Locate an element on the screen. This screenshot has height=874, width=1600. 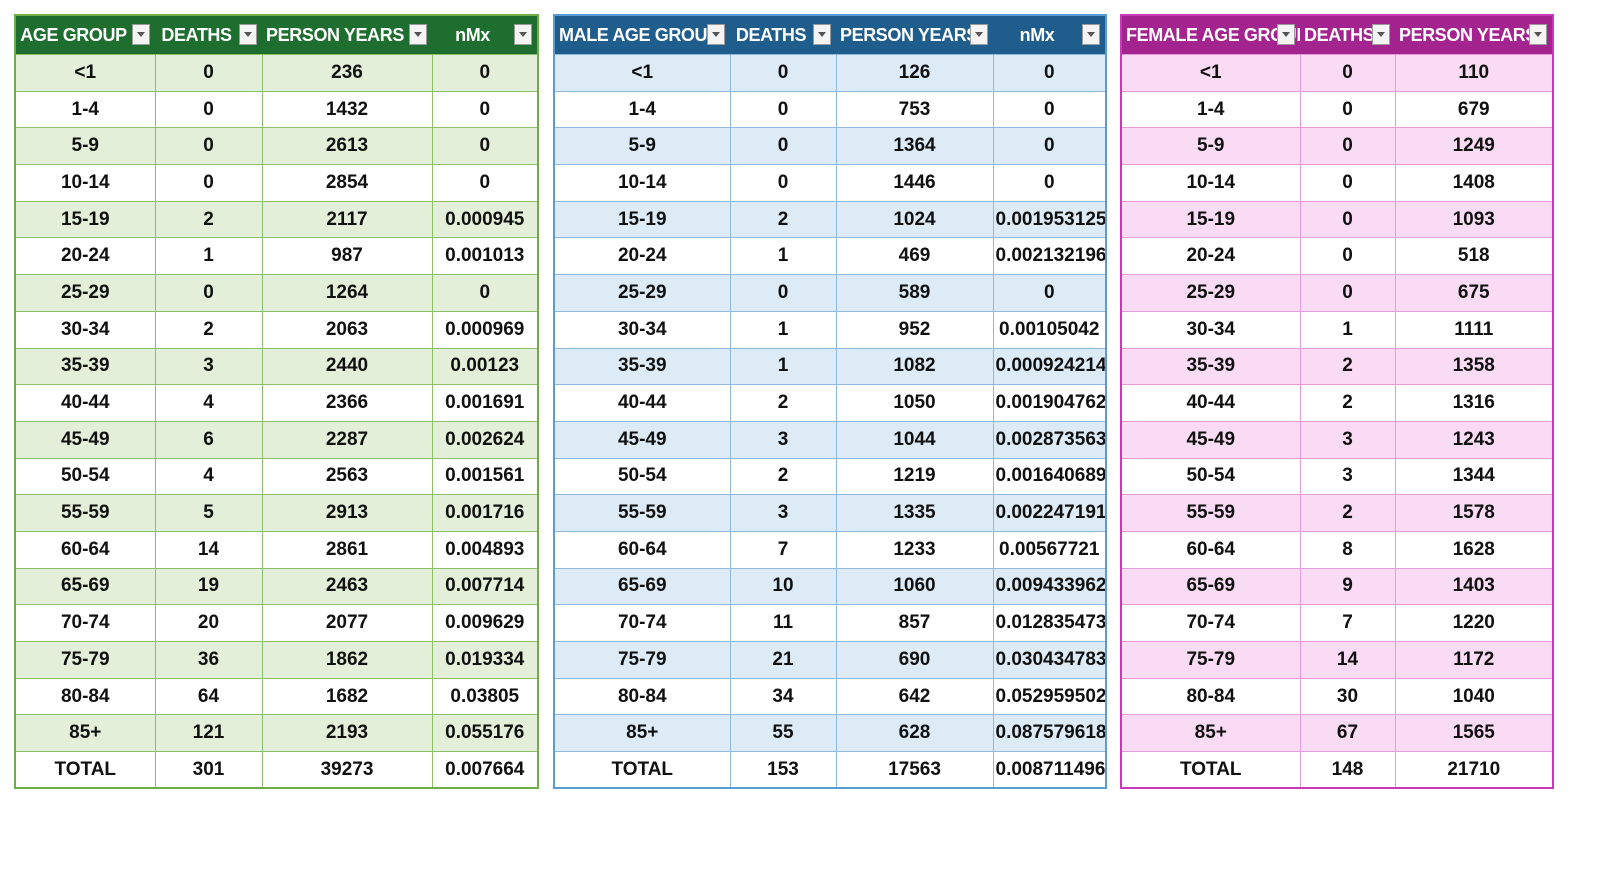
cell-nmx: 0.001561 is located at coordinates (485, 476).